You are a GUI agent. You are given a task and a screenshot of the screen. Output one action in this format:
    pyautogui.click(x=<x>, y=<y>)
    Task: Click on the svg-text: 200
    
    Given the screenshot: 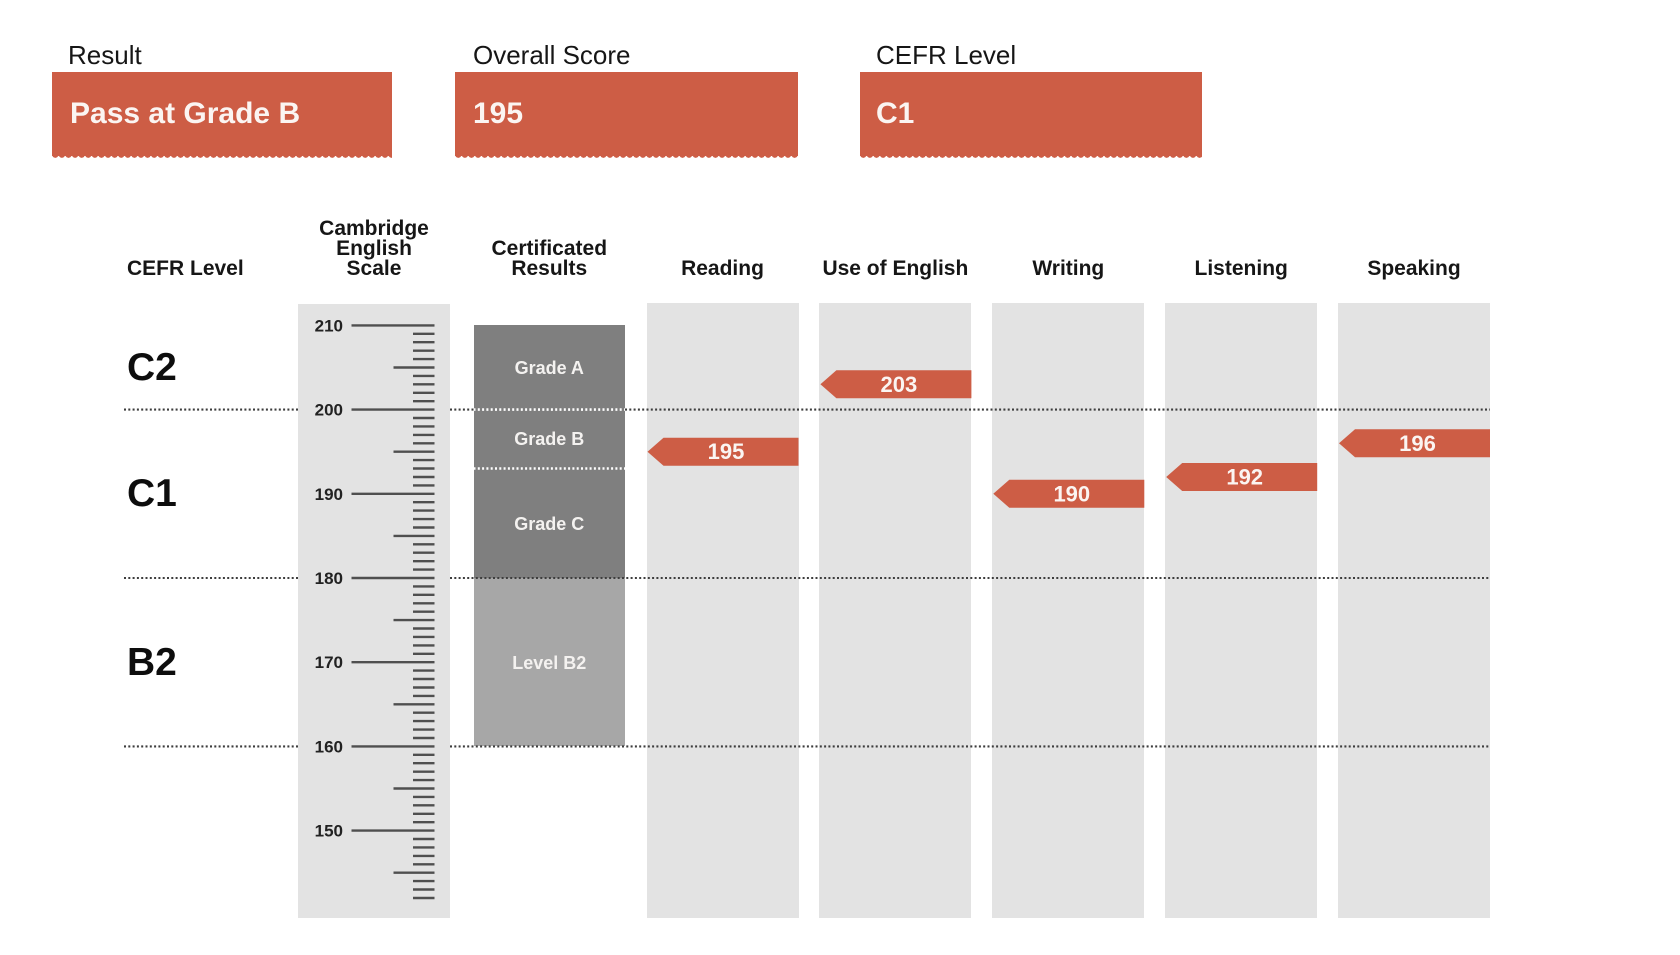 What is the action you would take?
    pyautogui.click(x=329, y=410)
    